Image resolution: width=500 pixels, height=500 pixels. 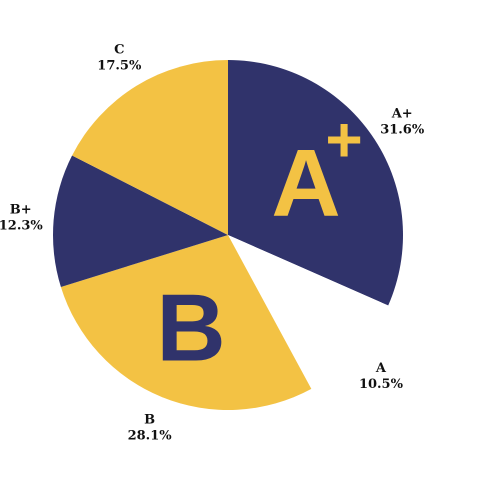 I want to click on slice-name-a-plus: A+, so click(x=402, y=113).